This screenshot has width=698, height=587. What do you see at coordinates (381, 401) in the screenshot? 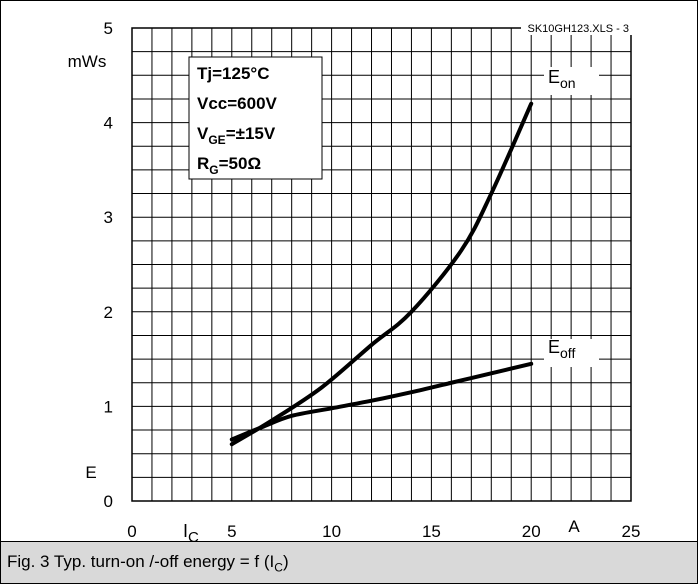
I see `eoff-curve` at bounding box center [381, 401].